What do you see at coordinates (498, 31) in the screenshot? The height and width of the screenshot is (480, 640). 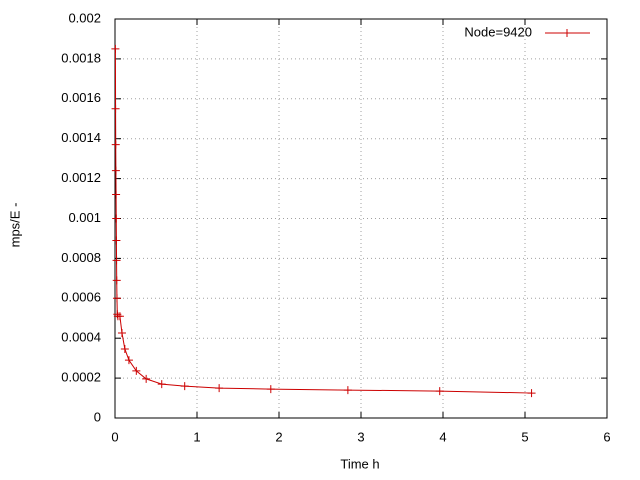 I see `legend-label: Node=9420` at bounding box center [498, 31].